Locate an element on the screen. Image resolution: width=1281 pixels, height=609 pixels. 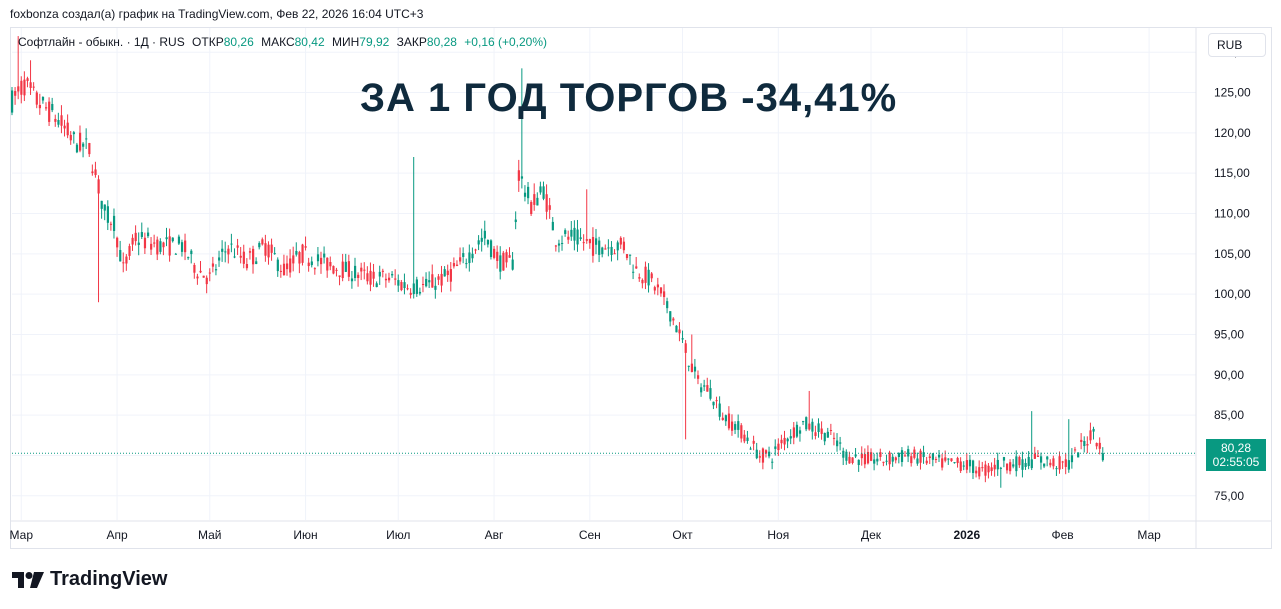
y-tick-label: 90,00 is located at coordinates (1229, 375).